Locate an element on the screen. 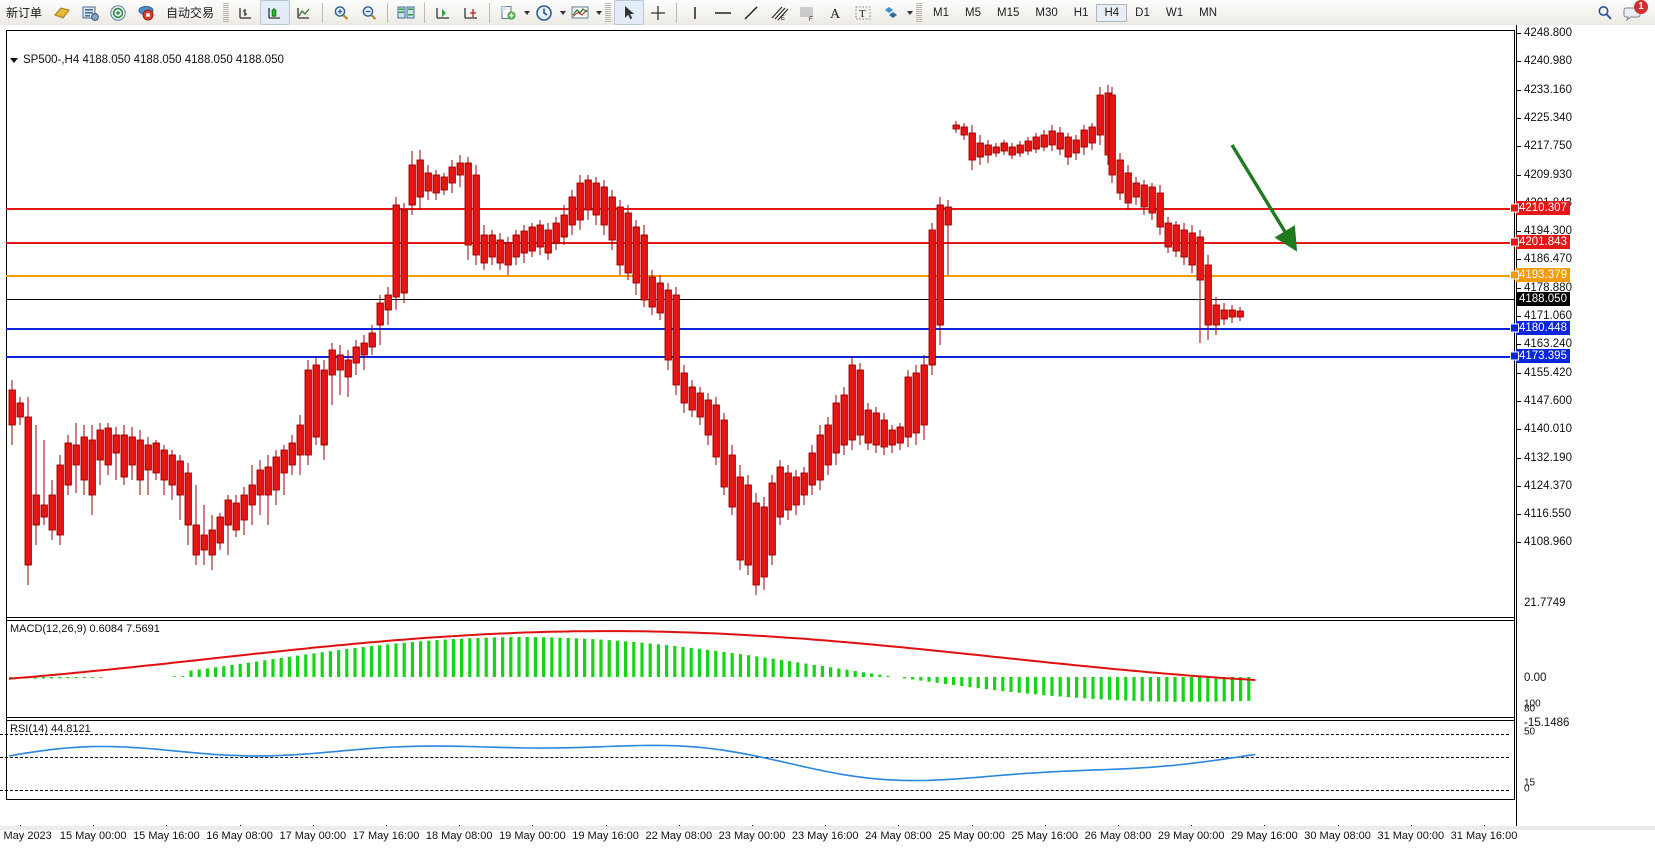 Image resolution: width=1655 pixels, height=855 pixels. zoom-in-icon is located at coordinates (341, 12).